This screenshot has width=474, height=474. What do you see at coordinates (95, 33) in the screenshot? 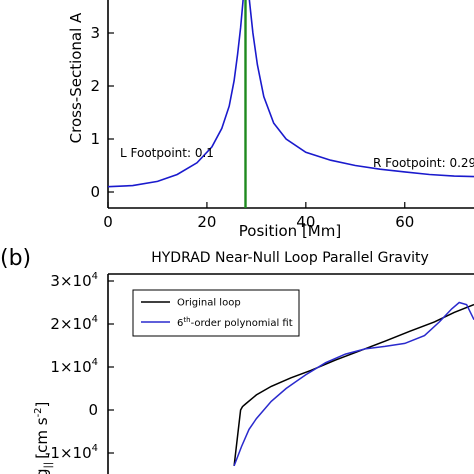
I see `panel-a-y-tick-label: 3` at bounding box center [95, 33].